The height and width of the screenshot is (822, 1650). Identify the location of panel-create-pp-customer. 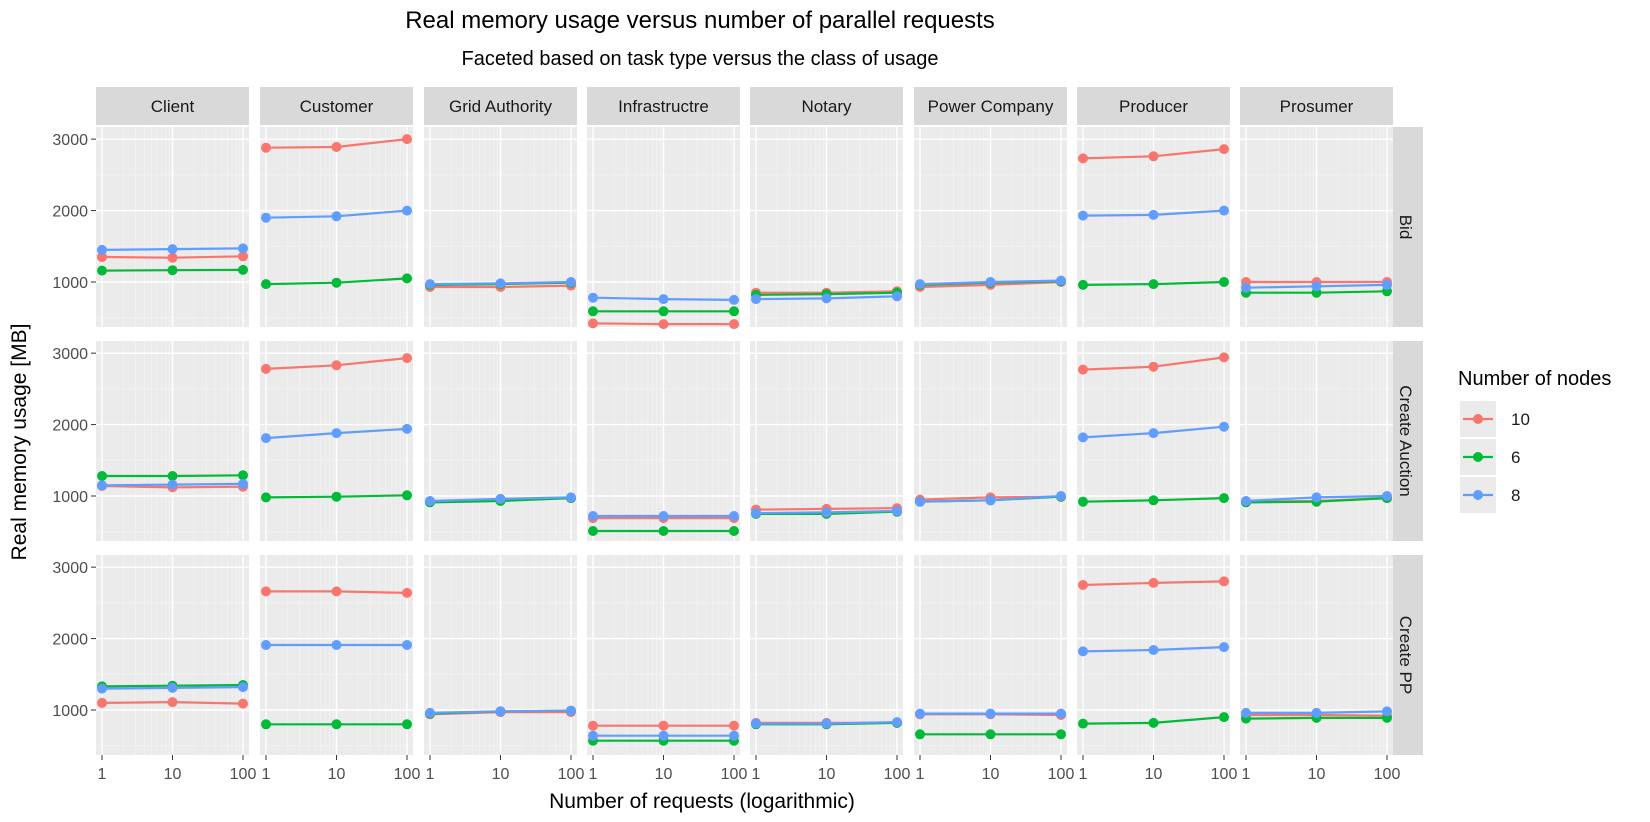
(336, 655).